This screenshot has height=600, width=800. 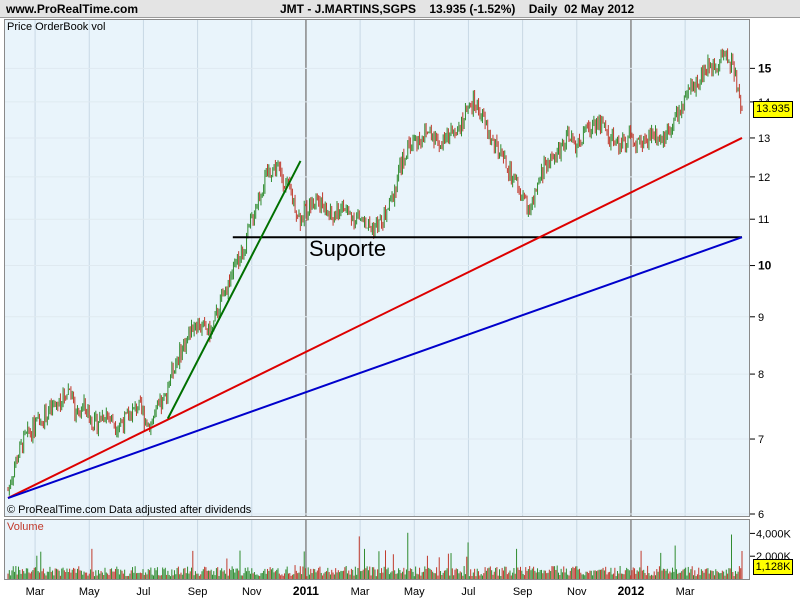 I want to click on green-trend-line, so click(x=234, y=290).